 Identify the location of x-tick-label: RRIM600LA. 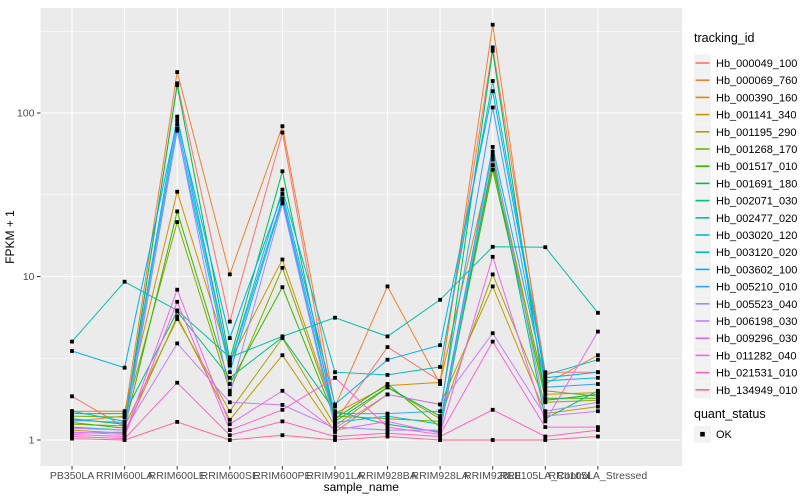
(124, 476).